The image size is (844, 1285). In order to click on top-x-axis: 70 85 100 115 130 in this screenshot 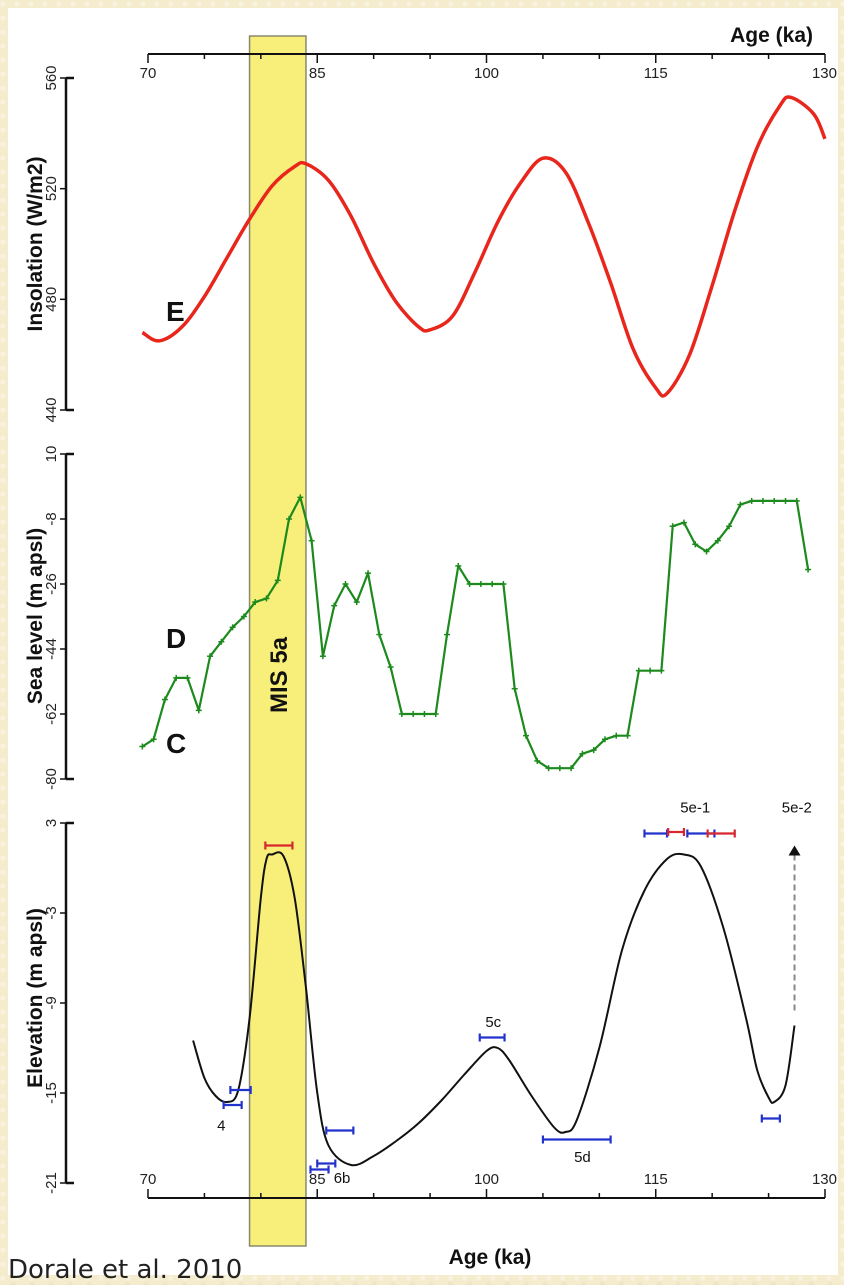, I will do `click(488, 67)`.